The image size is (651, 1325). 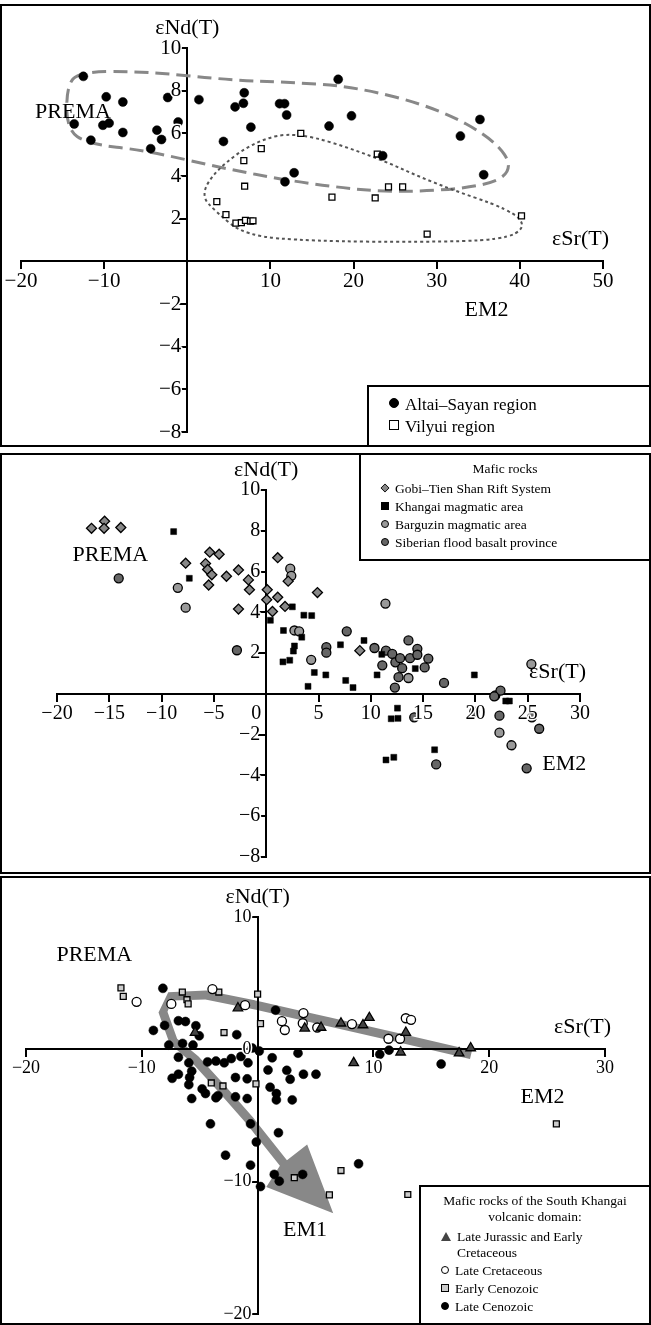 I want to click on legend-label: Vilyui region, so click(x=450, y=427).